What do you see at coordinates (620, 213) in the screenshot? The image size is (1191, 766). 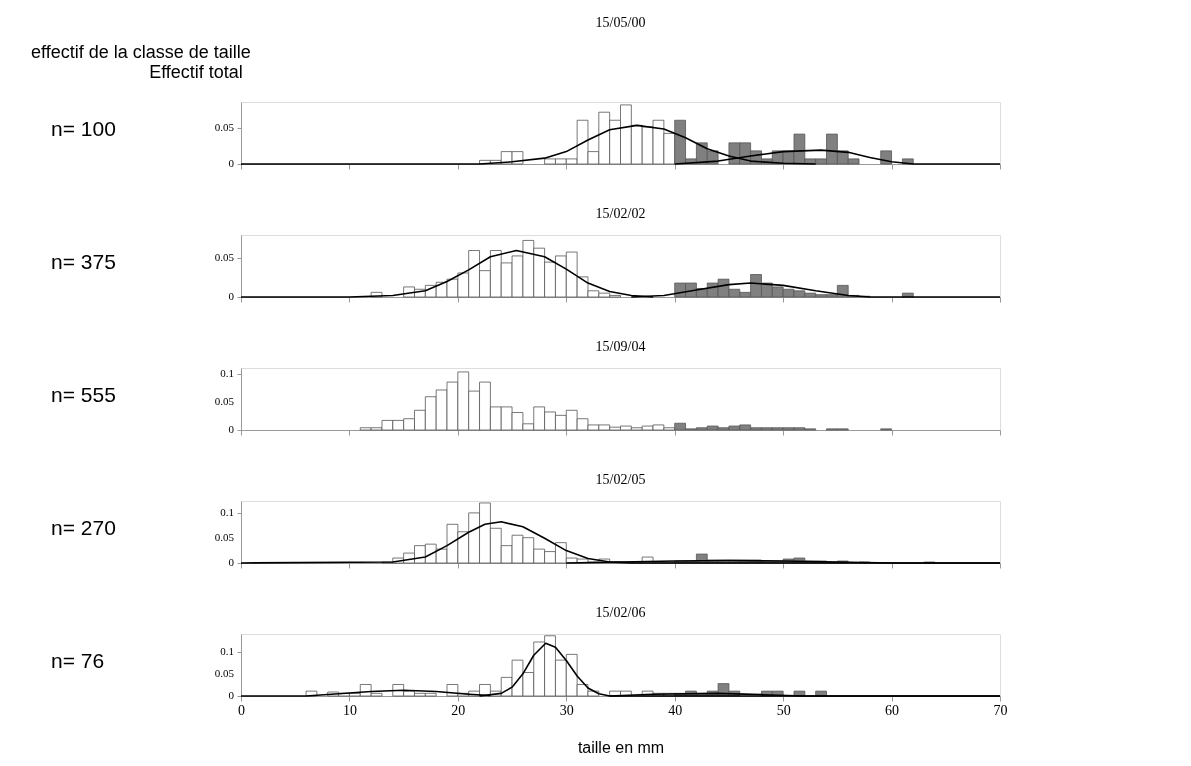 I see `chart-title: 15/02/02` at bounding box center [620, 213].